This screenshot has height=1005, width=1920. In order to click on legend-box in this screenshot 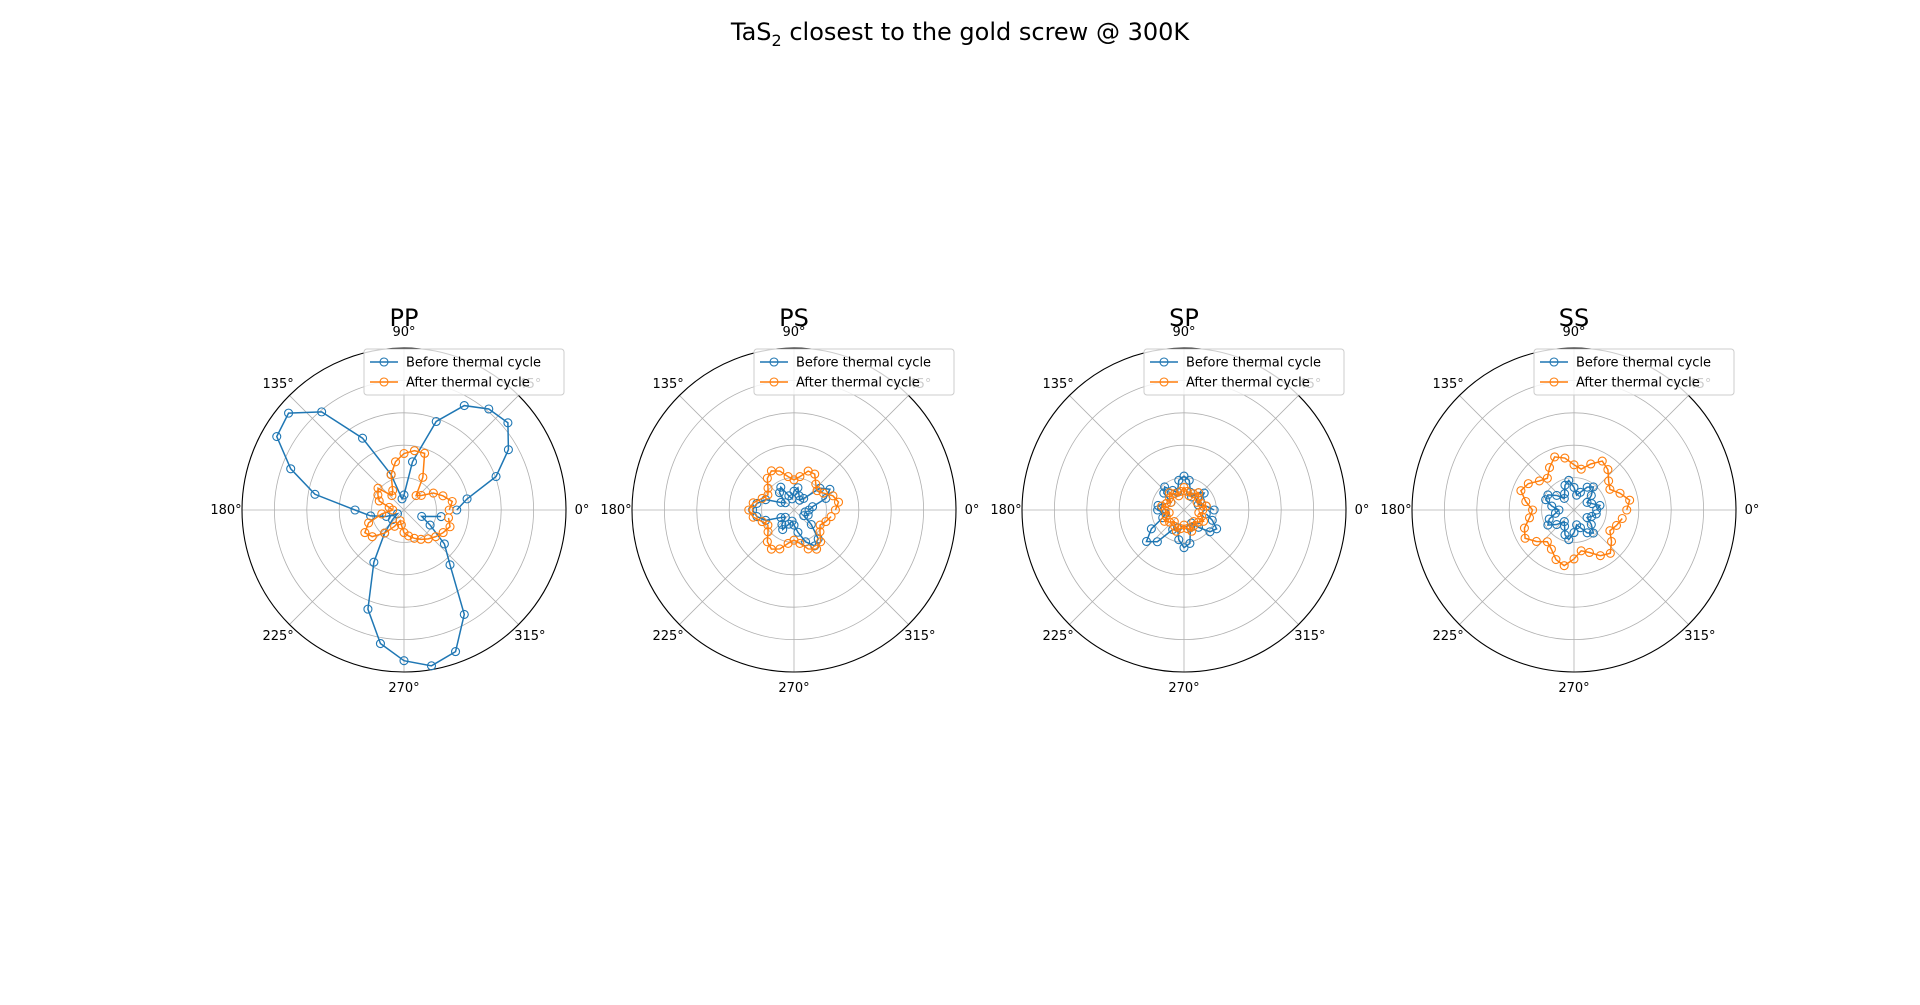, I will do `click(1634, 372)`.